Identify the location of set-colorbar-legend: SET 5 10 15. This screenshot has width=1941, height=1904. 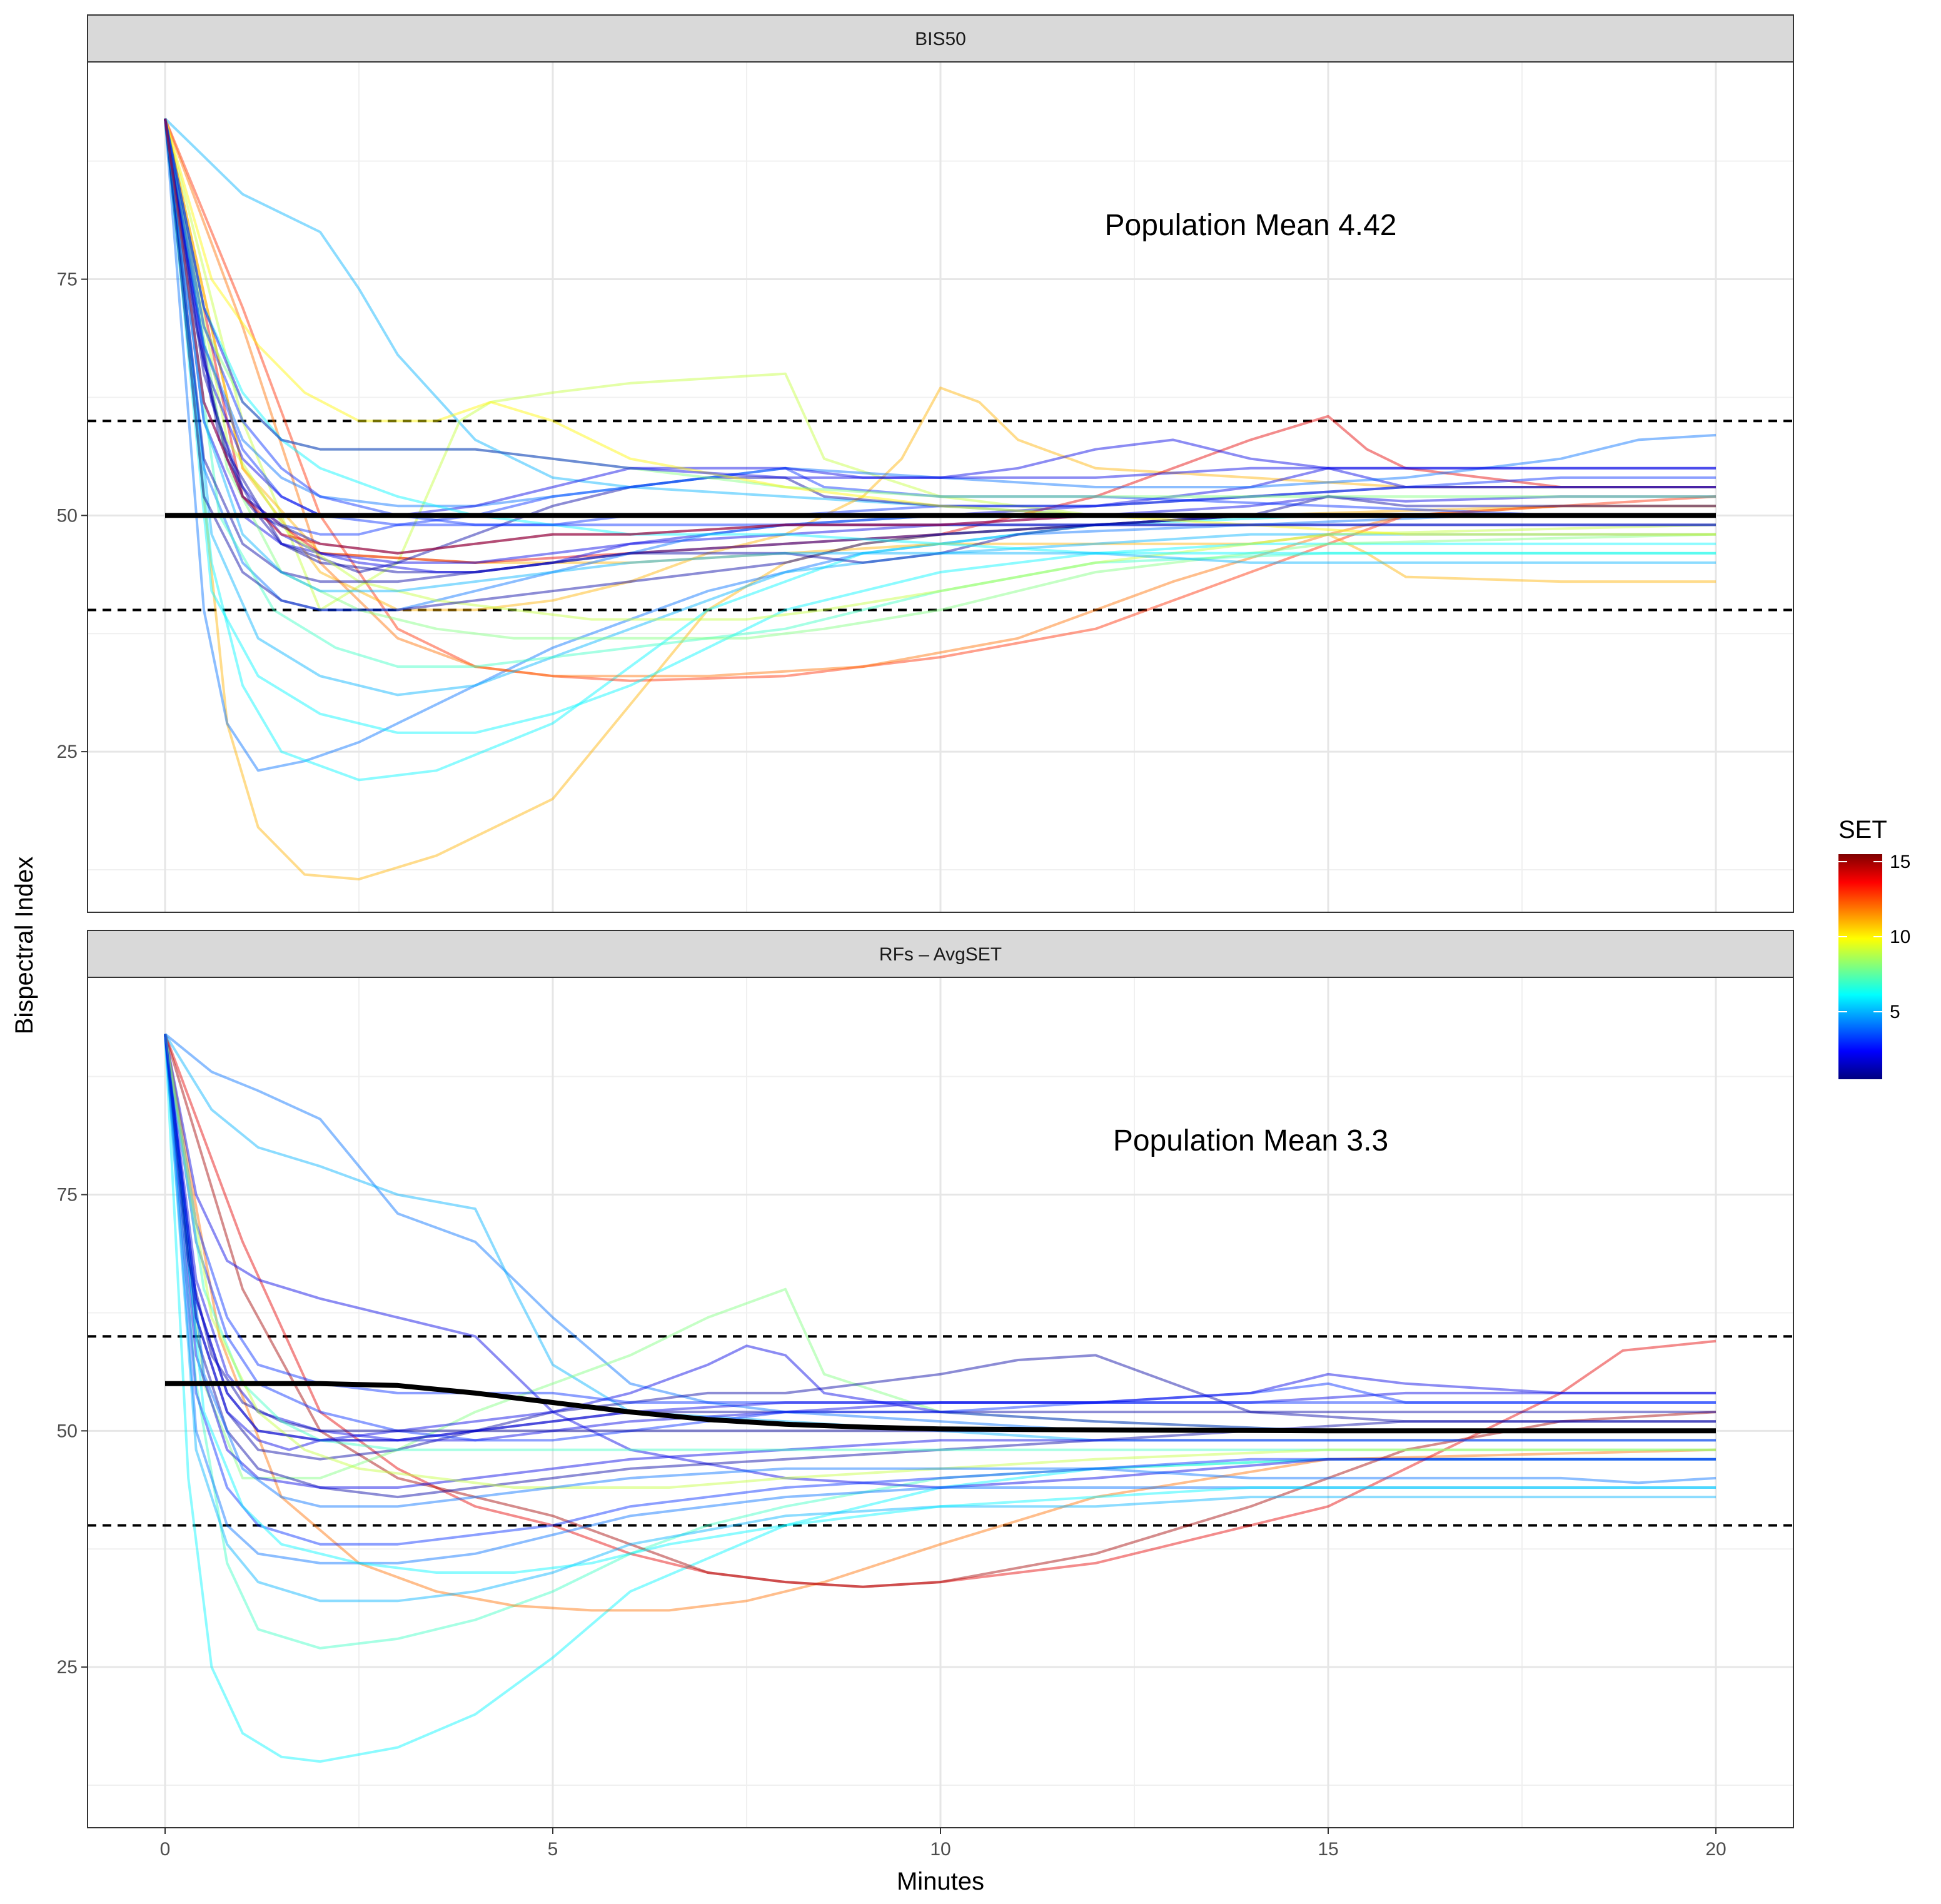
(1874, 947).